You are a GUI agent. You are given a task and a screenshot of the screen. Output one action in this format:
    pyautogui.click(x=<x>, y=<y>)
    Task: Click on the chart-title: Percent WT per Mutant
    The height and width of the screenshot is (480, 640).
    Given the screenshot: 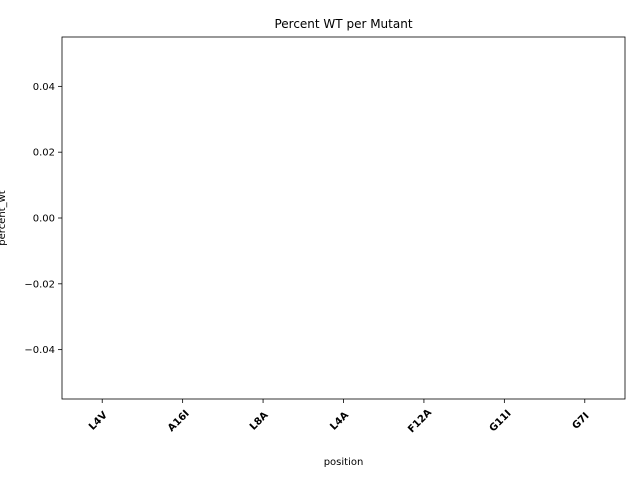 What is the action you would take?
    pyautogui.click(x=343, y=24)
    